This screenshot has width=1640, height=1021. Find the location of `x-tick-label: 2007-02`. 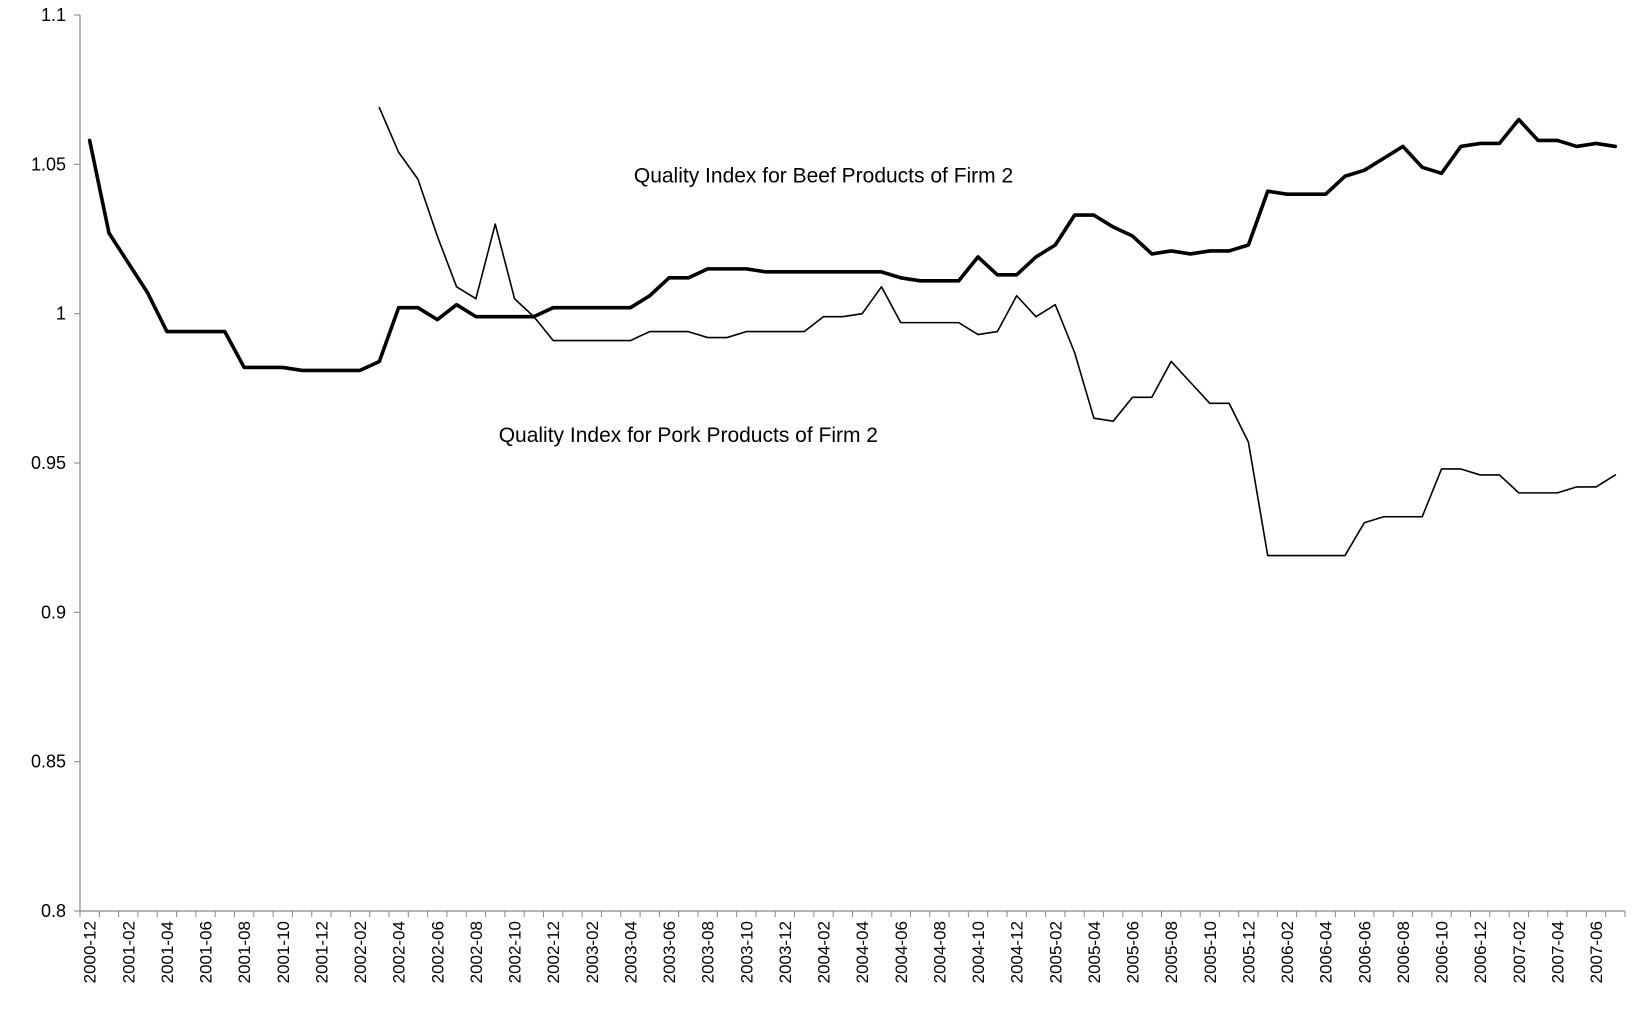

x-tick-label: 2007-02 is located at coordinates (1519, 952).